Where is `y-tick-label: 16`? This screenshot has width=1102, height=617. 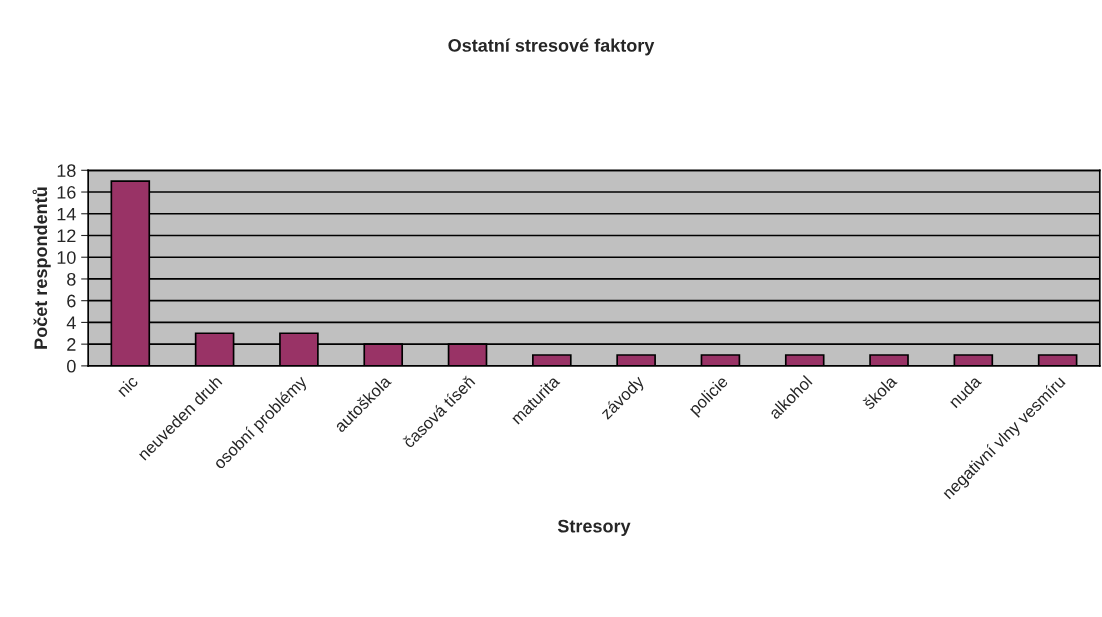
y-tick-label: 16 is located at coordinates (66, 192).